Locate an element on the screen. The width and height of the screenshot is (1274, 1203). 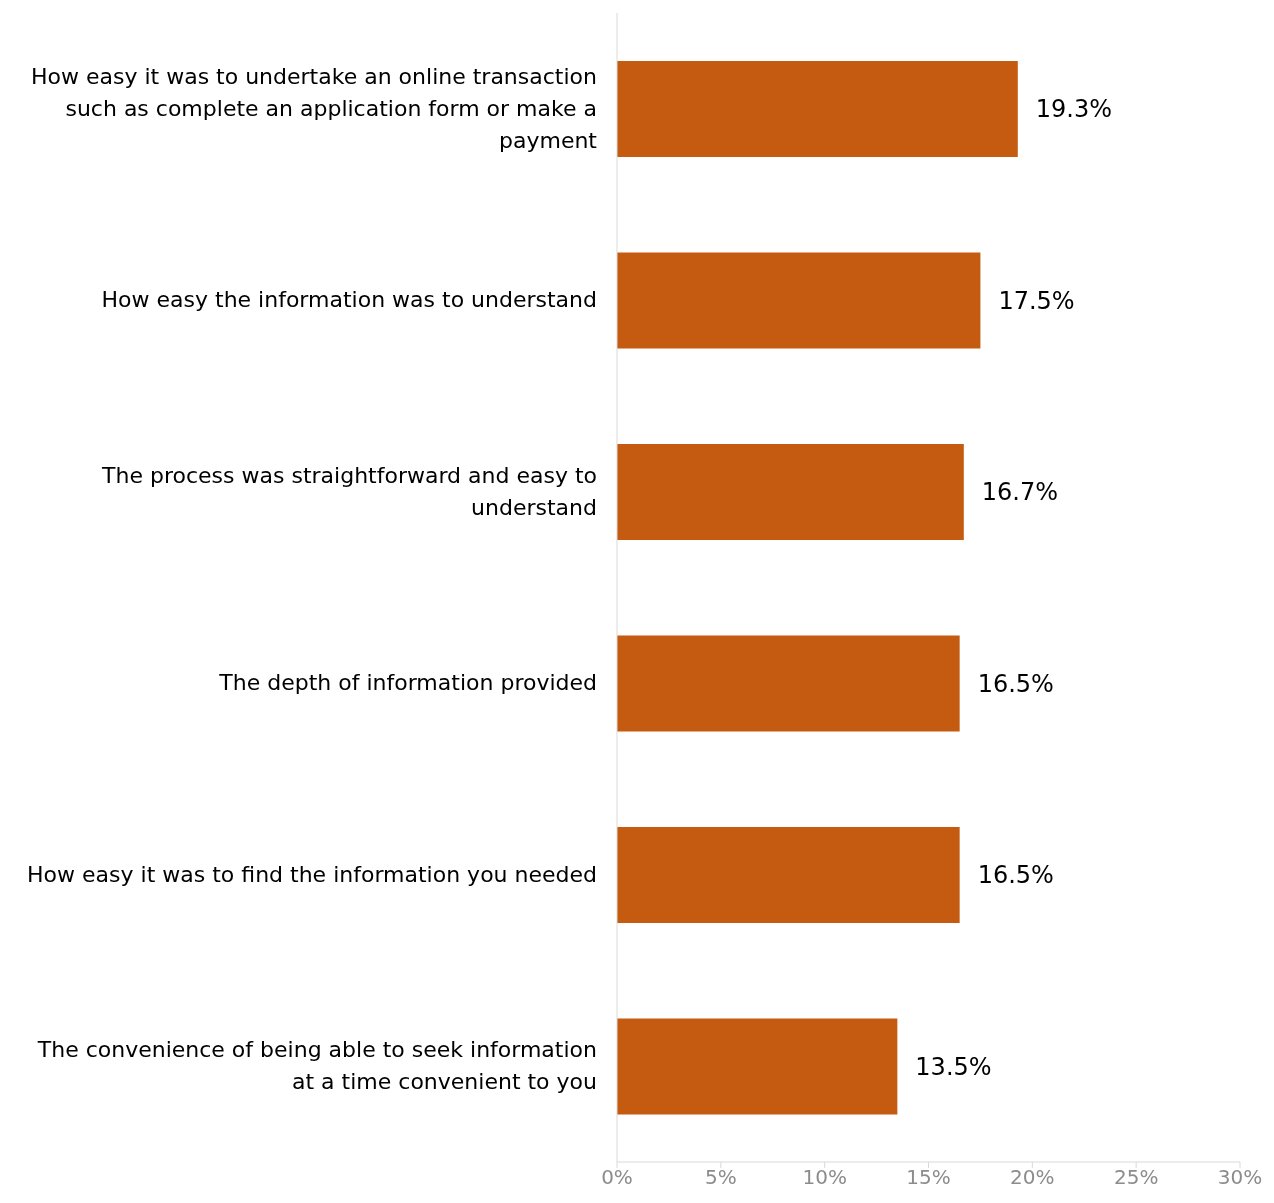
x-tick-label: 20% is located at coordinates (1032, 1177).